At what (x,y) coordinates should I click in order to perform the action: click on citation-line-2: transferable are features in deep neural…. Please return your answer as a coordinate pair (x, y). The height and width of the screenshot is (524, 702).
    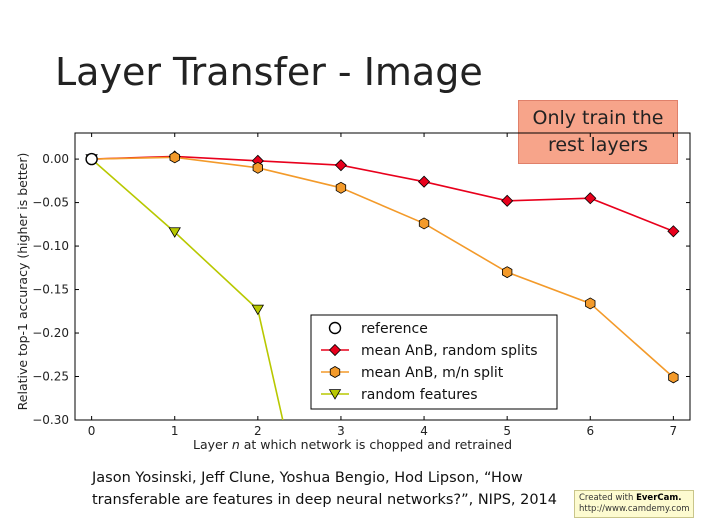
    Looking at the image, I should click on (325, 500).